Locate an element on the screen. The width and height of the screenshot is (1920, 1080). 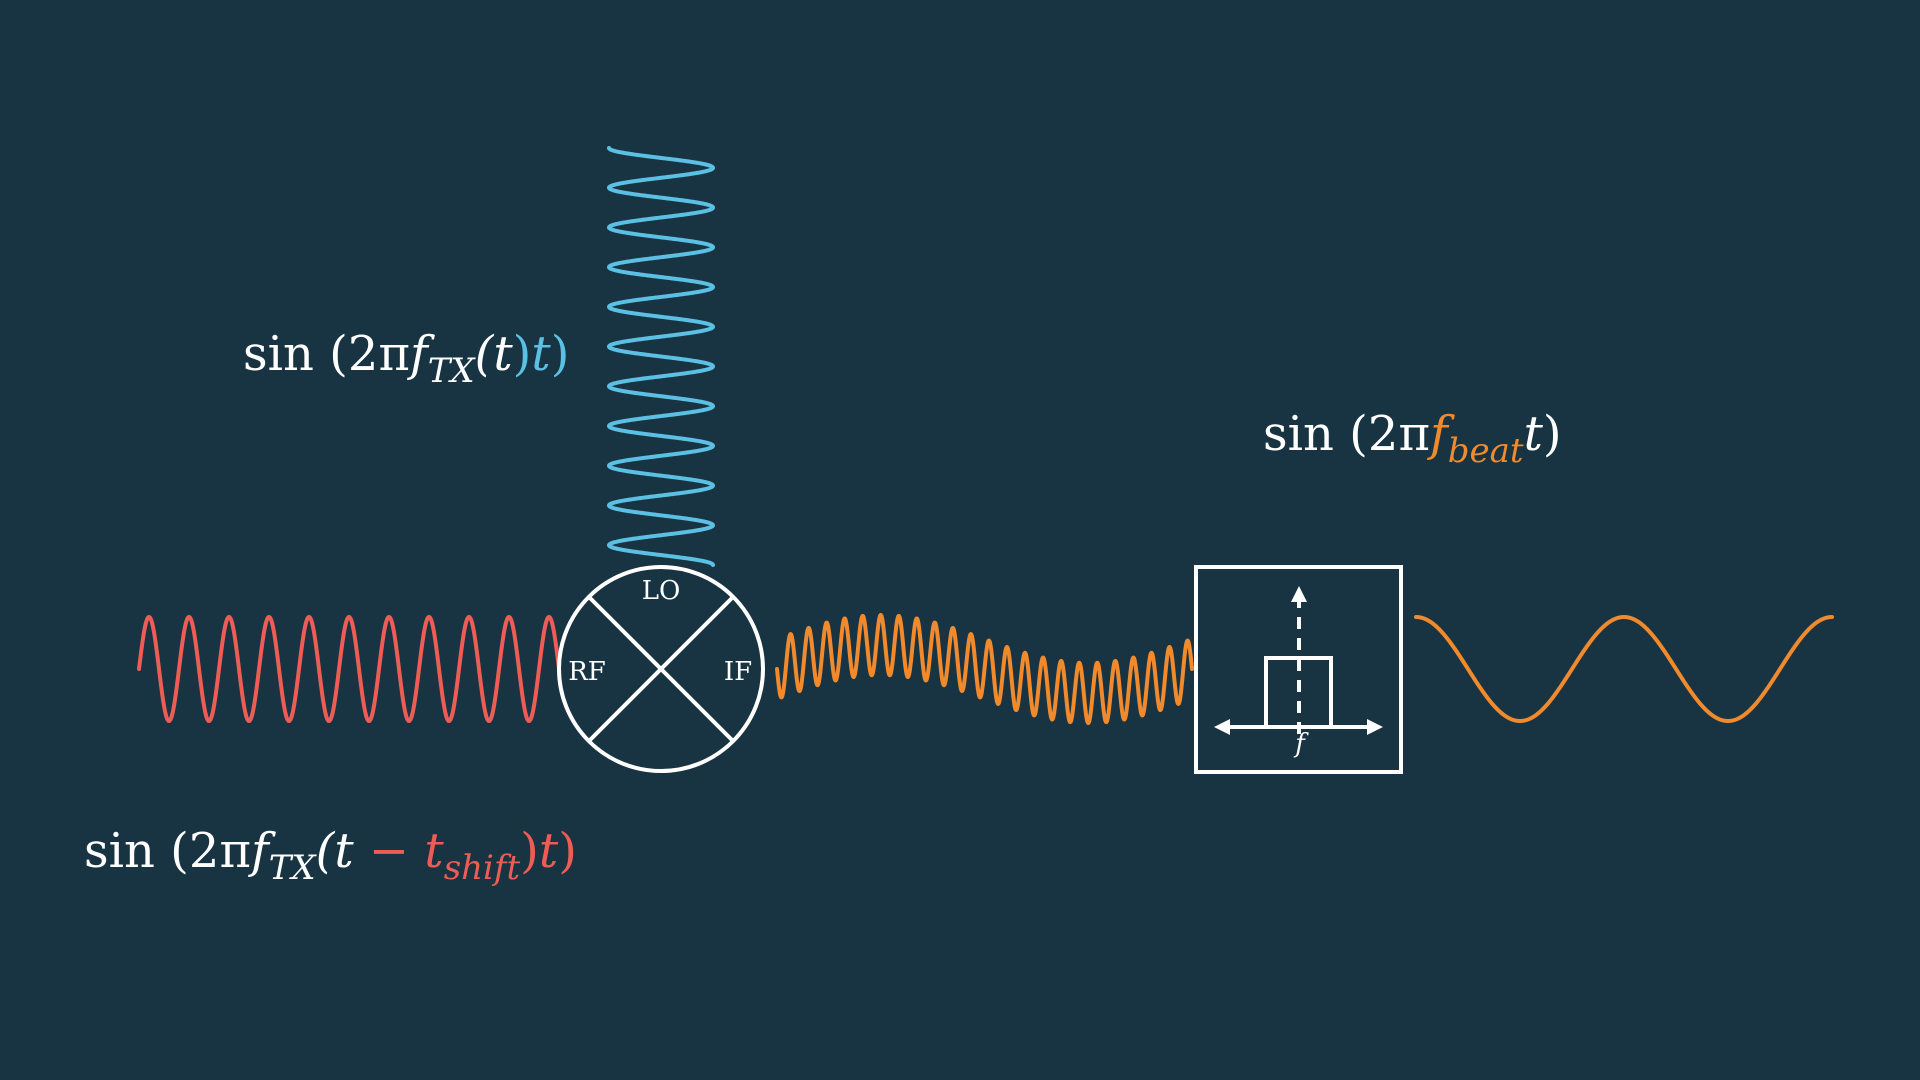
lo-signal-wave is located at coordinates (661, 356).